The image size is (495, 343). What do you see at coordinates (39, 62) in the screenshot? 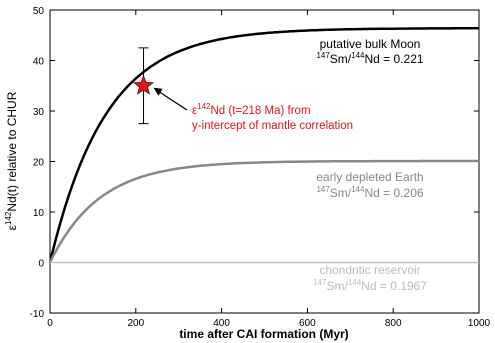
I see `y-tick-label: 40` at bounding box center [39, 62].